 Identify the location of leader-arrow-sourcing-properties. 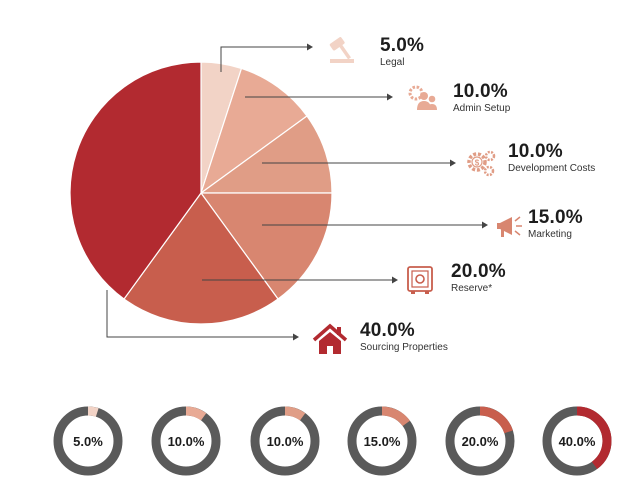
(296, 337).